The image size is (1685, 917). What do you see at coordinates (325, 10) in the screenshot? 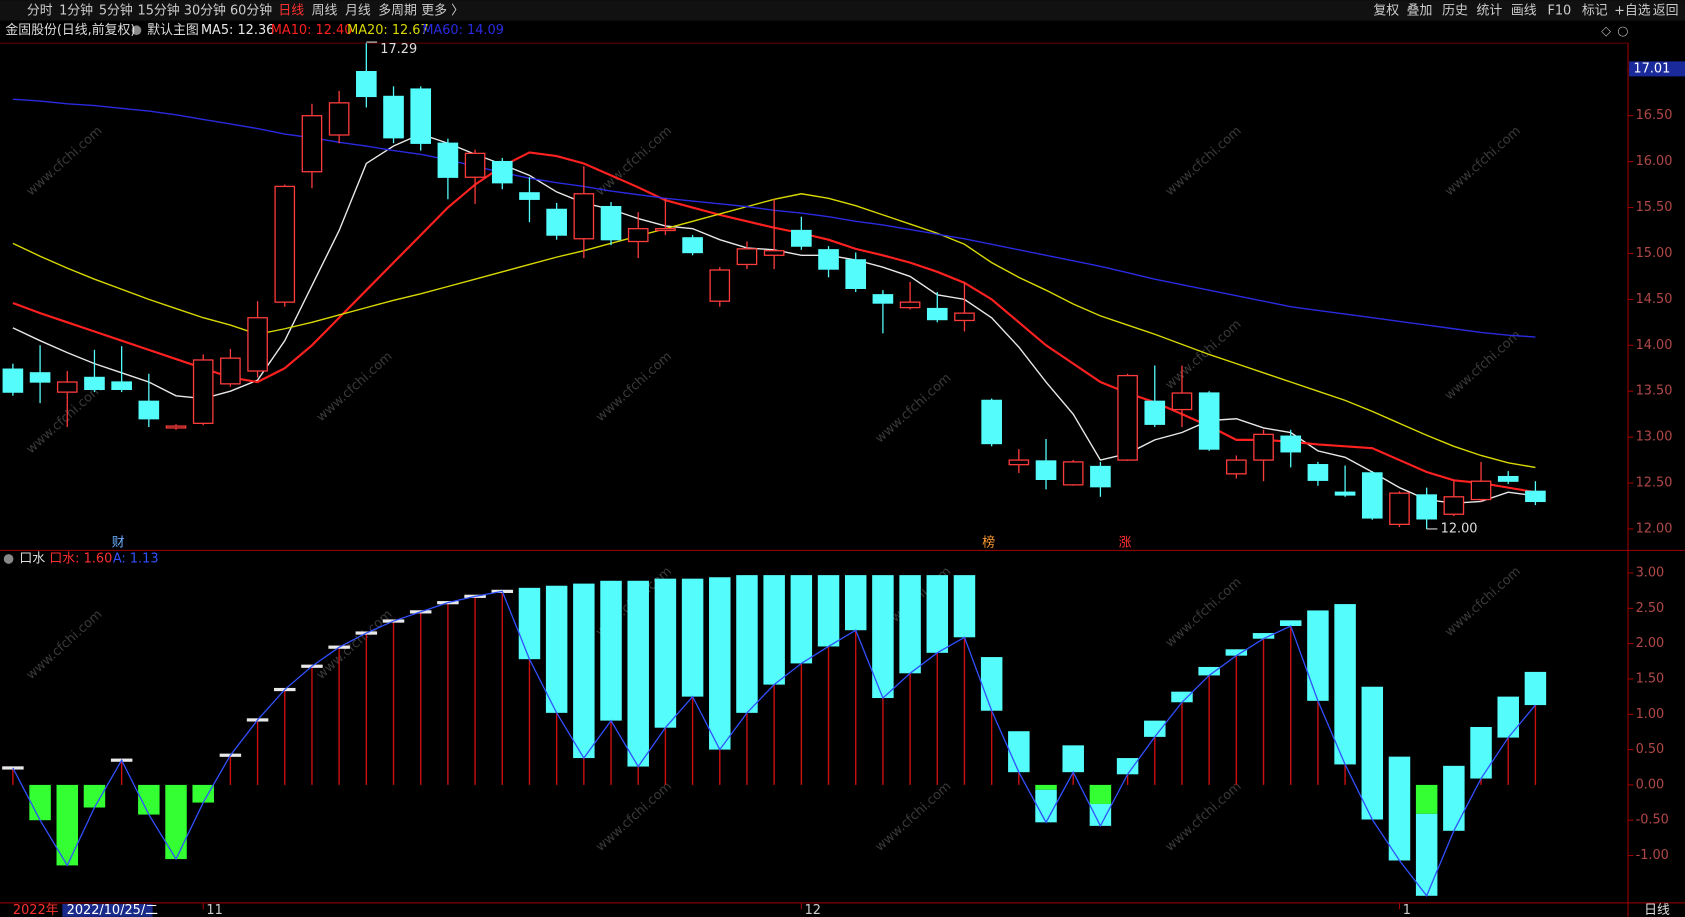
I see `toolbar-item: 周线` at bounding box center [325, 10].